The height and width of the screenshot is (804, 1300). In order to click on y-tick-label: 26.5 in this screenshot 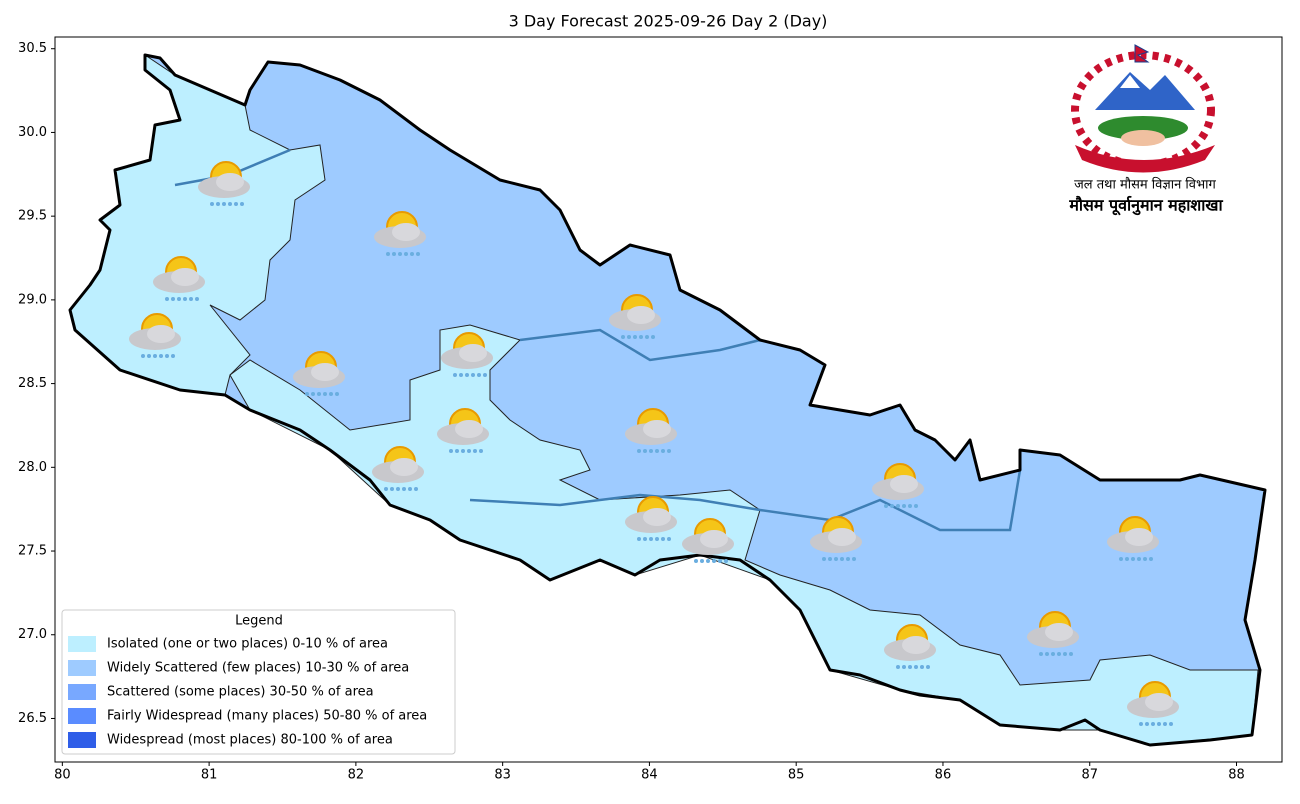, I will do `click(32, 718)`.